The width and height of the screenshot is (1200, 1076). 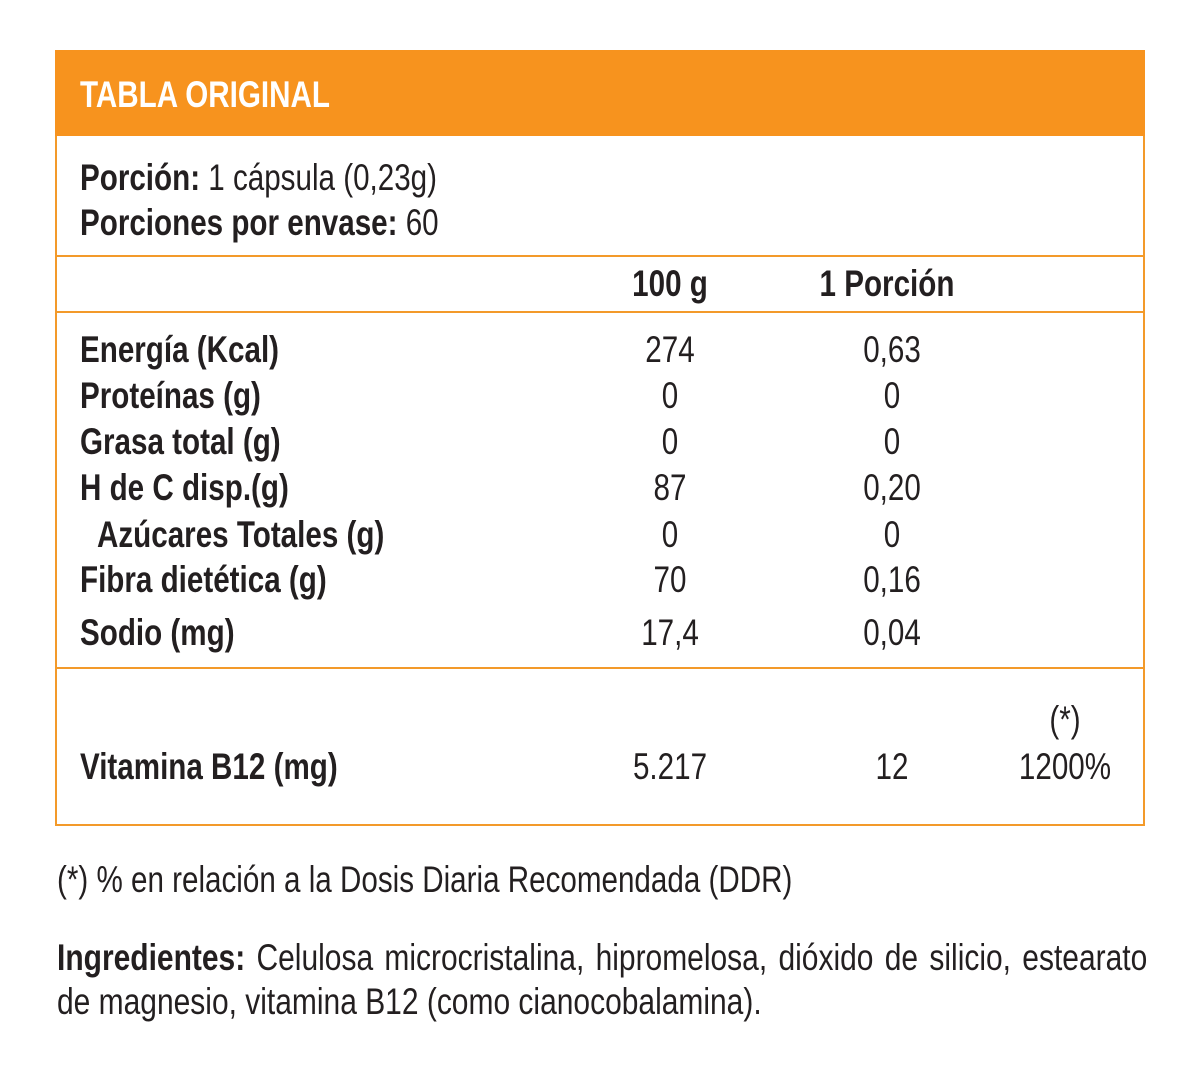 I want to click on serving: Porción: 1 cápsula (0,23g), so click(x=258, y=178).